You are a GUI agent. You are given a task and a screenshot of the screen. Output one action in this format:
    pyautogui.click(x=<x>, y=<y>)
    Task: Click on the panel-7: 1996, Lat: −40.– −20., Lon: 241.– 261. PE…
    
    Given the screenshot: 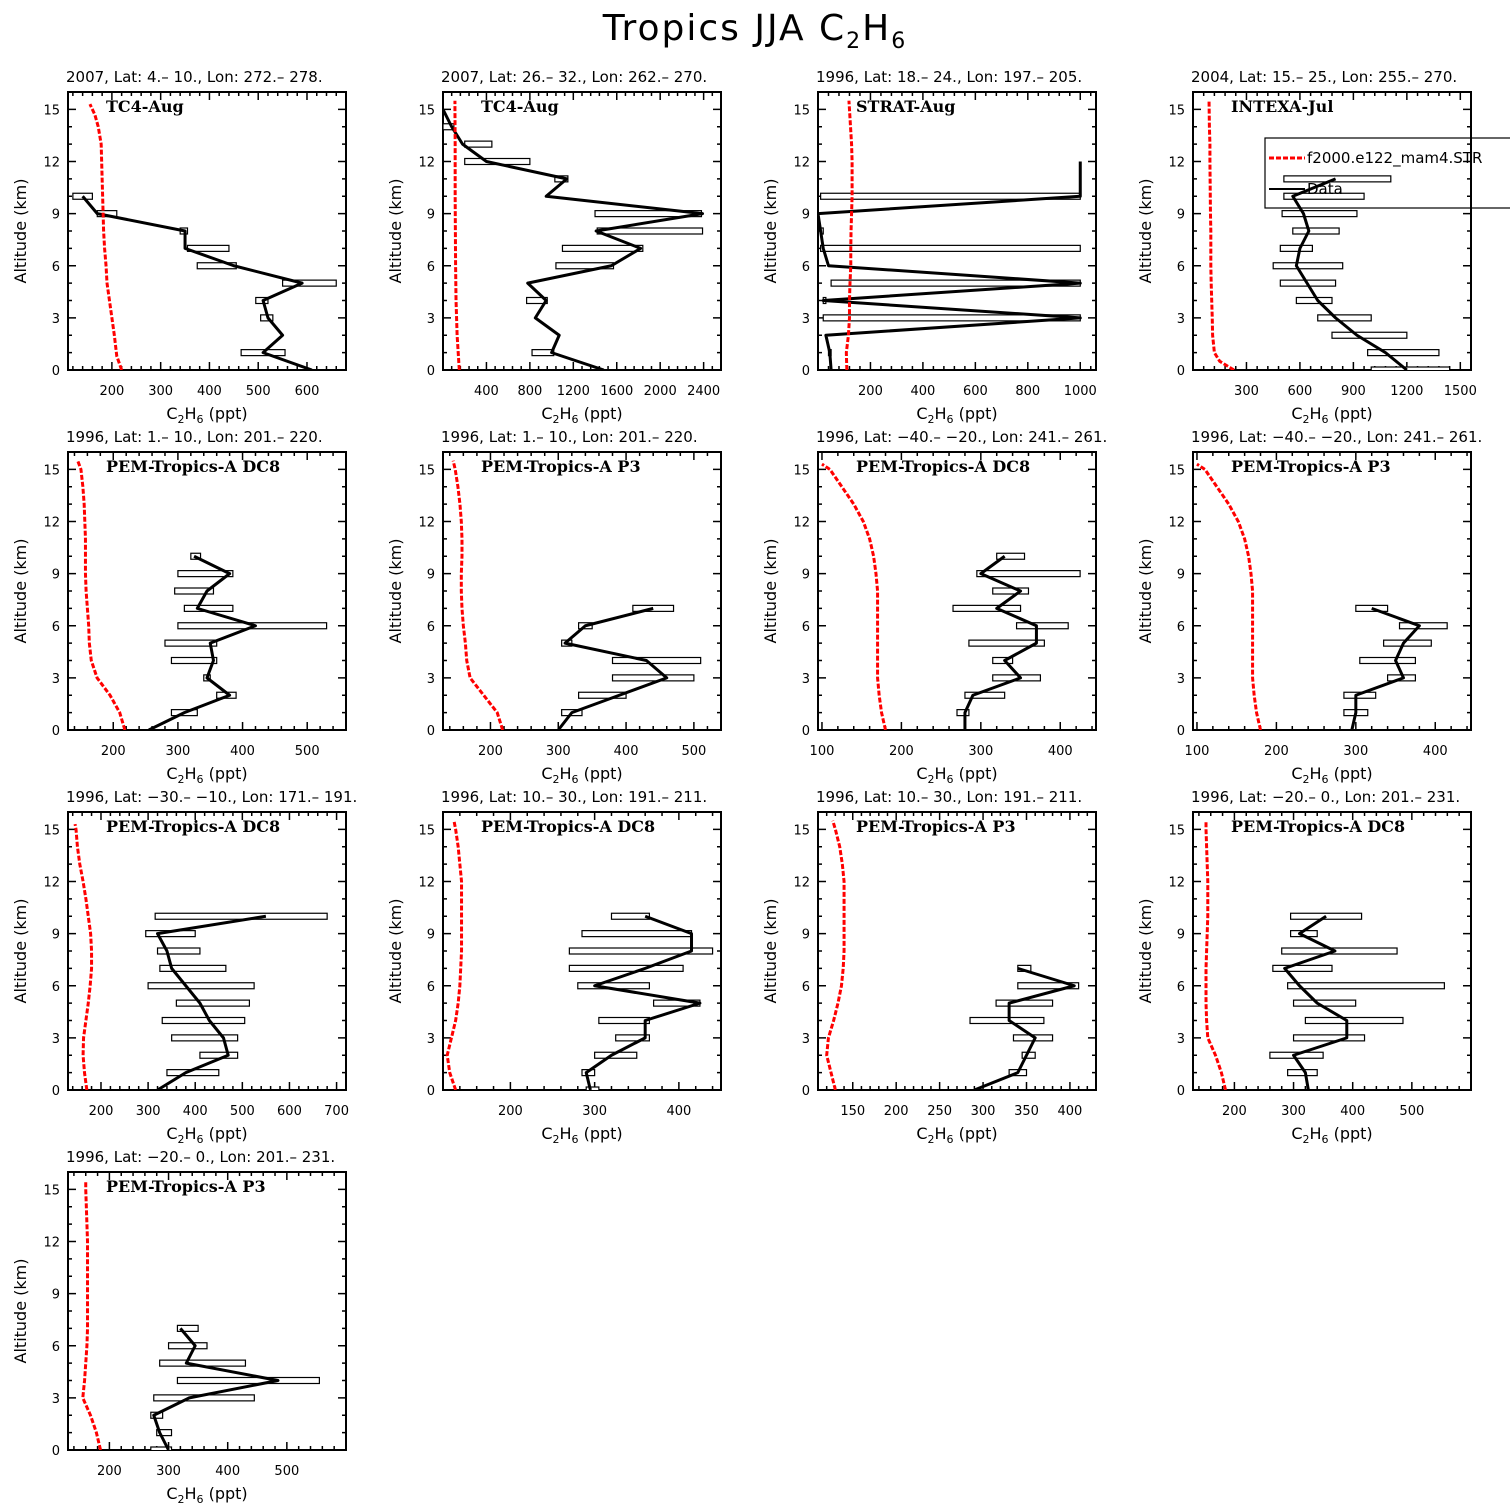 What is the action you would take?
    pyautogui.click(x=934, y=607)
    